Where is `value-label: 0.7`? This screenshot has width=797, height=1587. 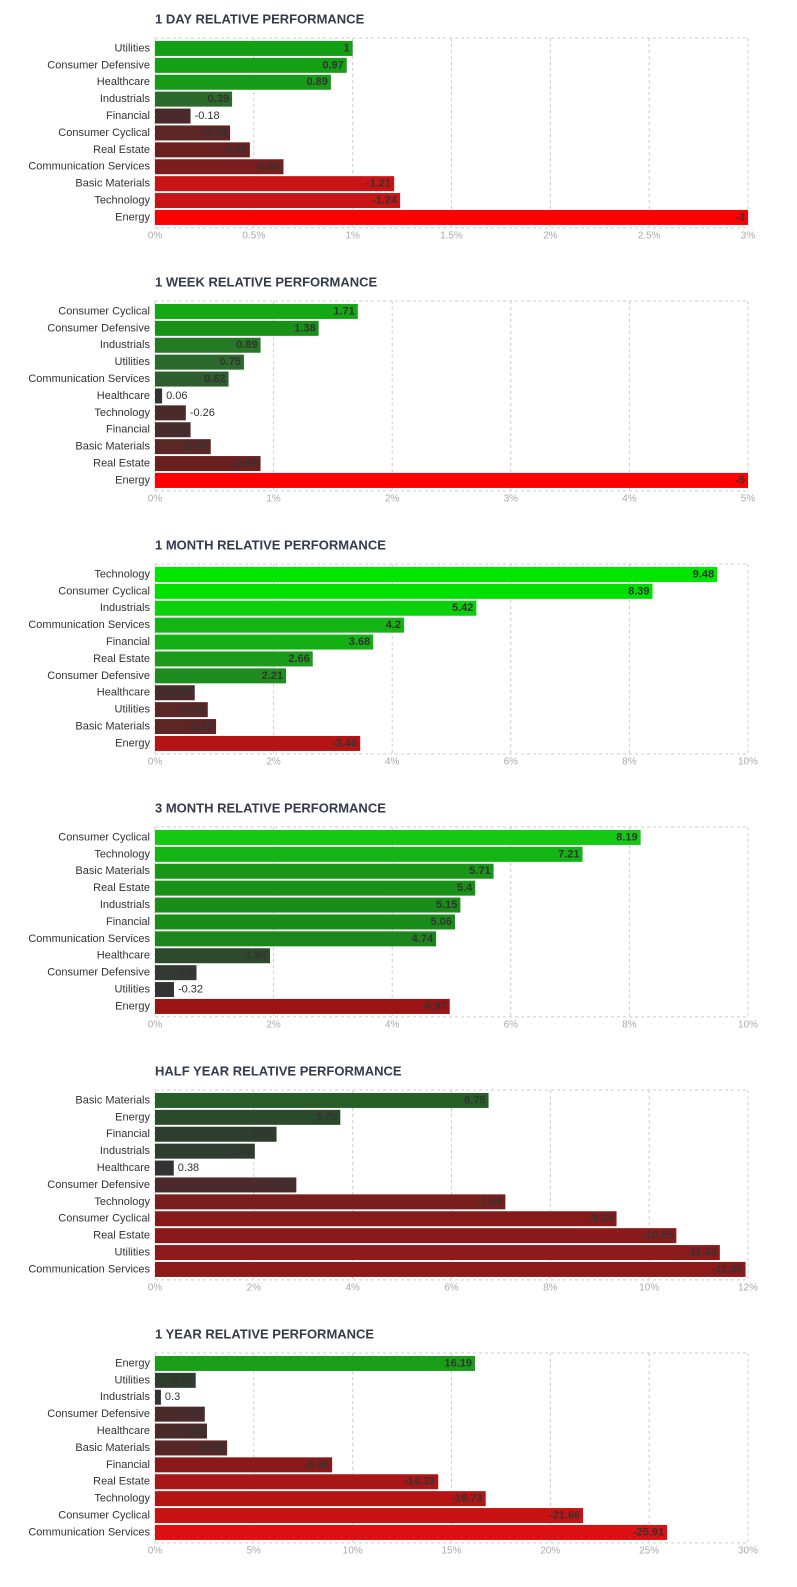 value-label: 0.7 is located at coordinates (185, 973).